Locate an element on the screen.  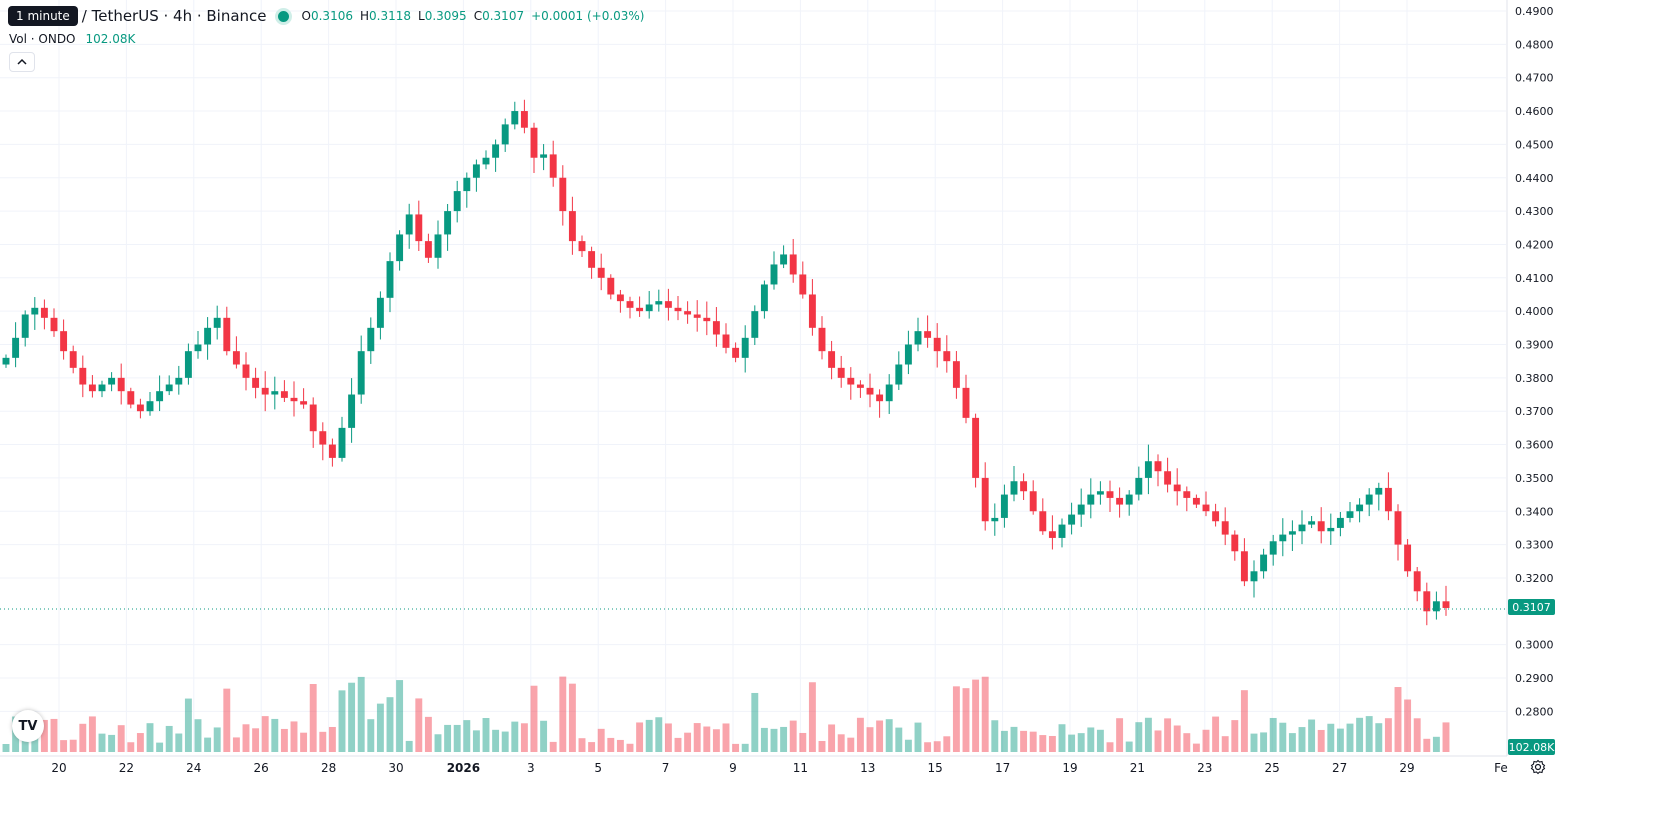
collapse-legend-button is located at coordinates (22, 62).